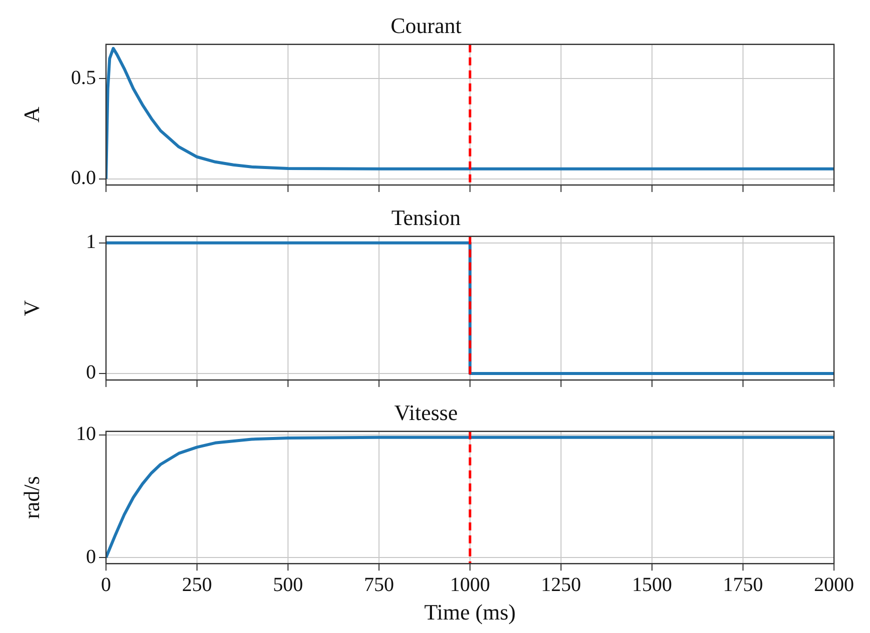 Image resolution: width=870 pixels, height=633 pixels. Describe the element at coordinates (197, 585) in the screenshot. I see `x-tick-label: 250` at that location.